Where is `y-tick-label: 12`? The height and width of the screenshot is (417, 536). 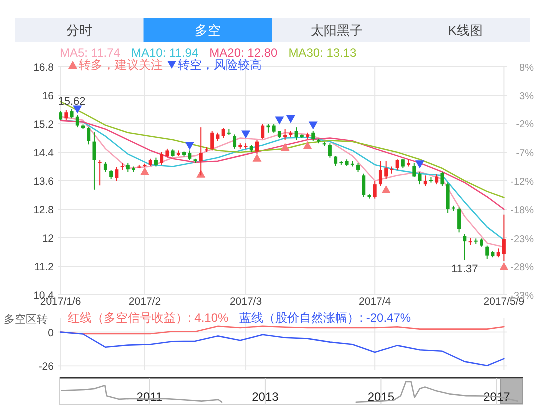 y-tick-label: 12 is located at coordinates (48, 239).